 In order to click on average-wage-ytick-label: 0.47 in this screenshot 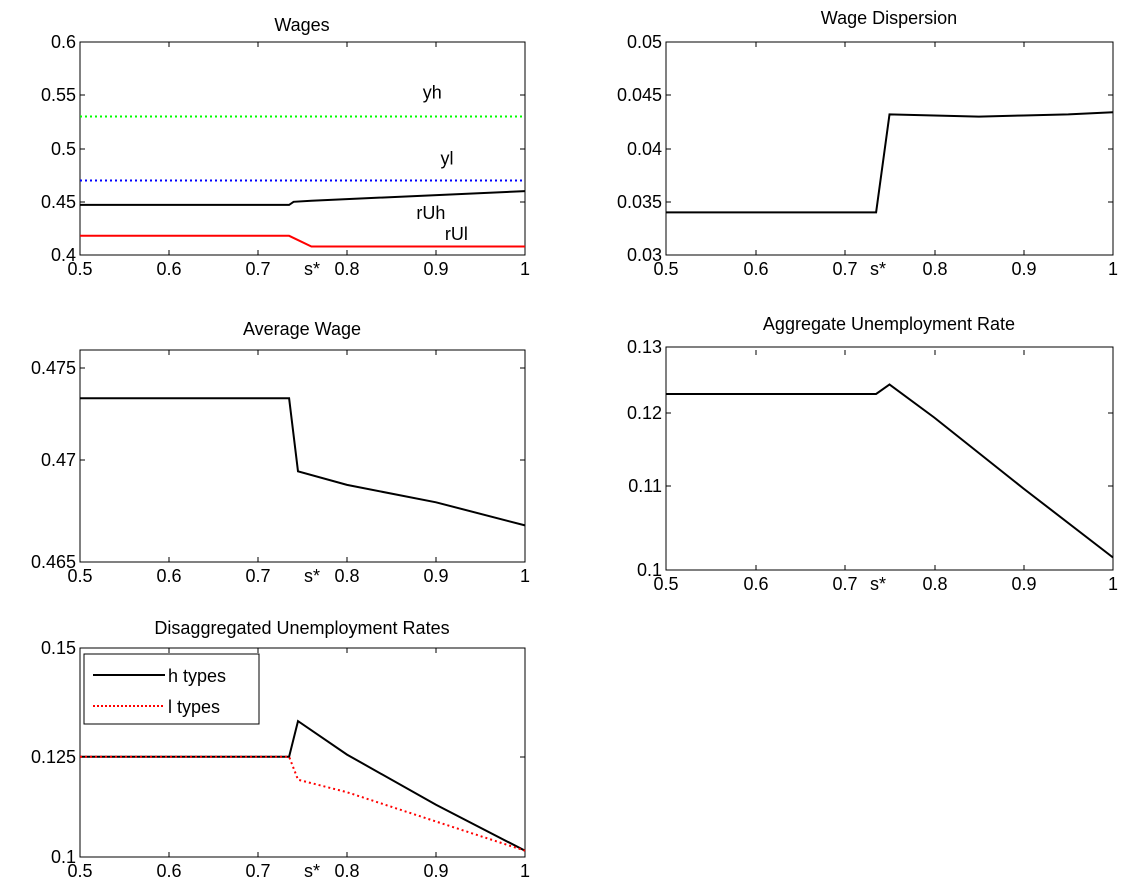, I will do `click(58, 460)`.